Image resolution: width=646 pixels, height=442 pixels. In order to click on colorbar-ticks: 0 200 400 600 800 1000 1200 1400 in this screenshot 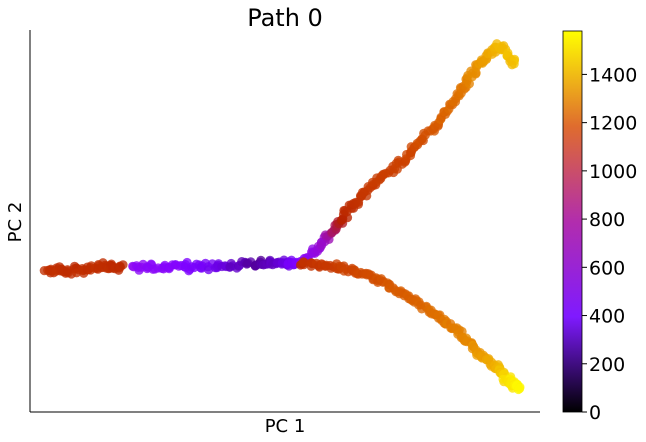, I will do `click(609, 244)`.